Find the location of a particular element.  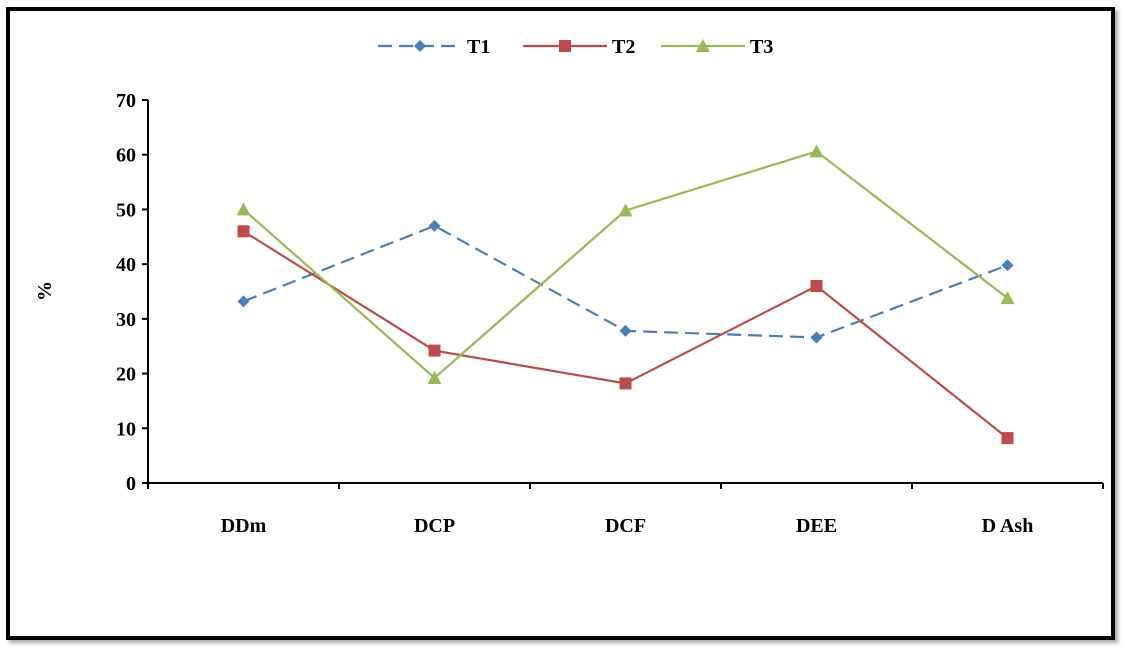

x-tick-label: DDm is located at coordinates (244, 526).